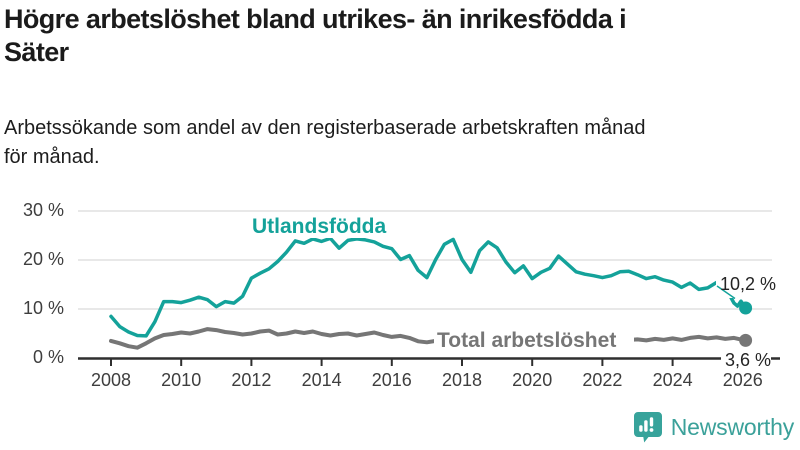  Describe the element at coordinates (324, 226) in the screenshot. I see `halo-utlandsfodda-label` at that location.